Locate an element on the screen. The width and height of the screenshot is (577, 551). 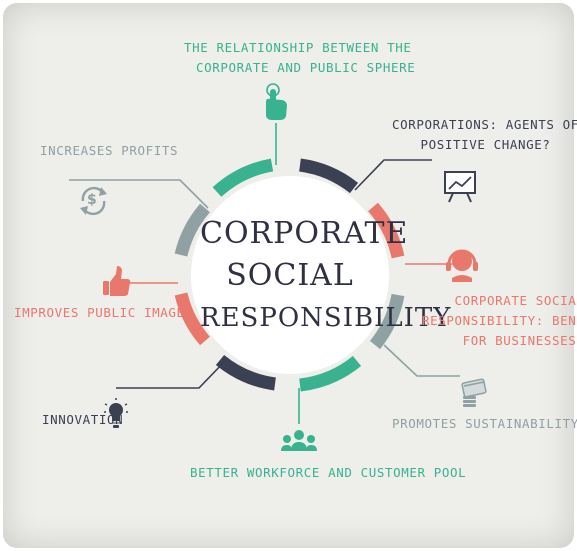
lightbulb-icon is located at coordinates (116, 413).